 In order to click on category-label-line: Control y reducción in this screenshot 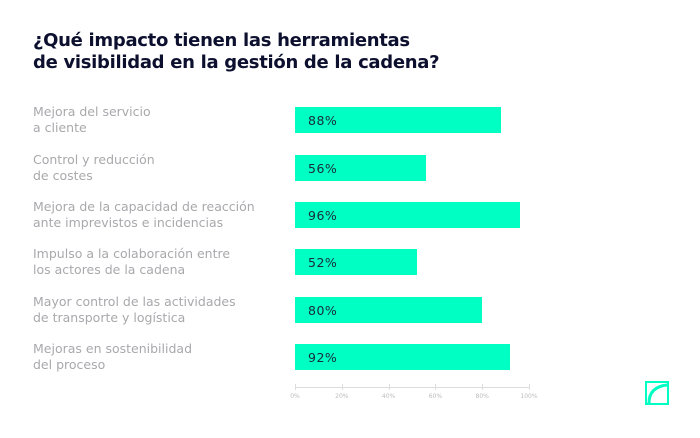, I will do `click(94, 159)`.